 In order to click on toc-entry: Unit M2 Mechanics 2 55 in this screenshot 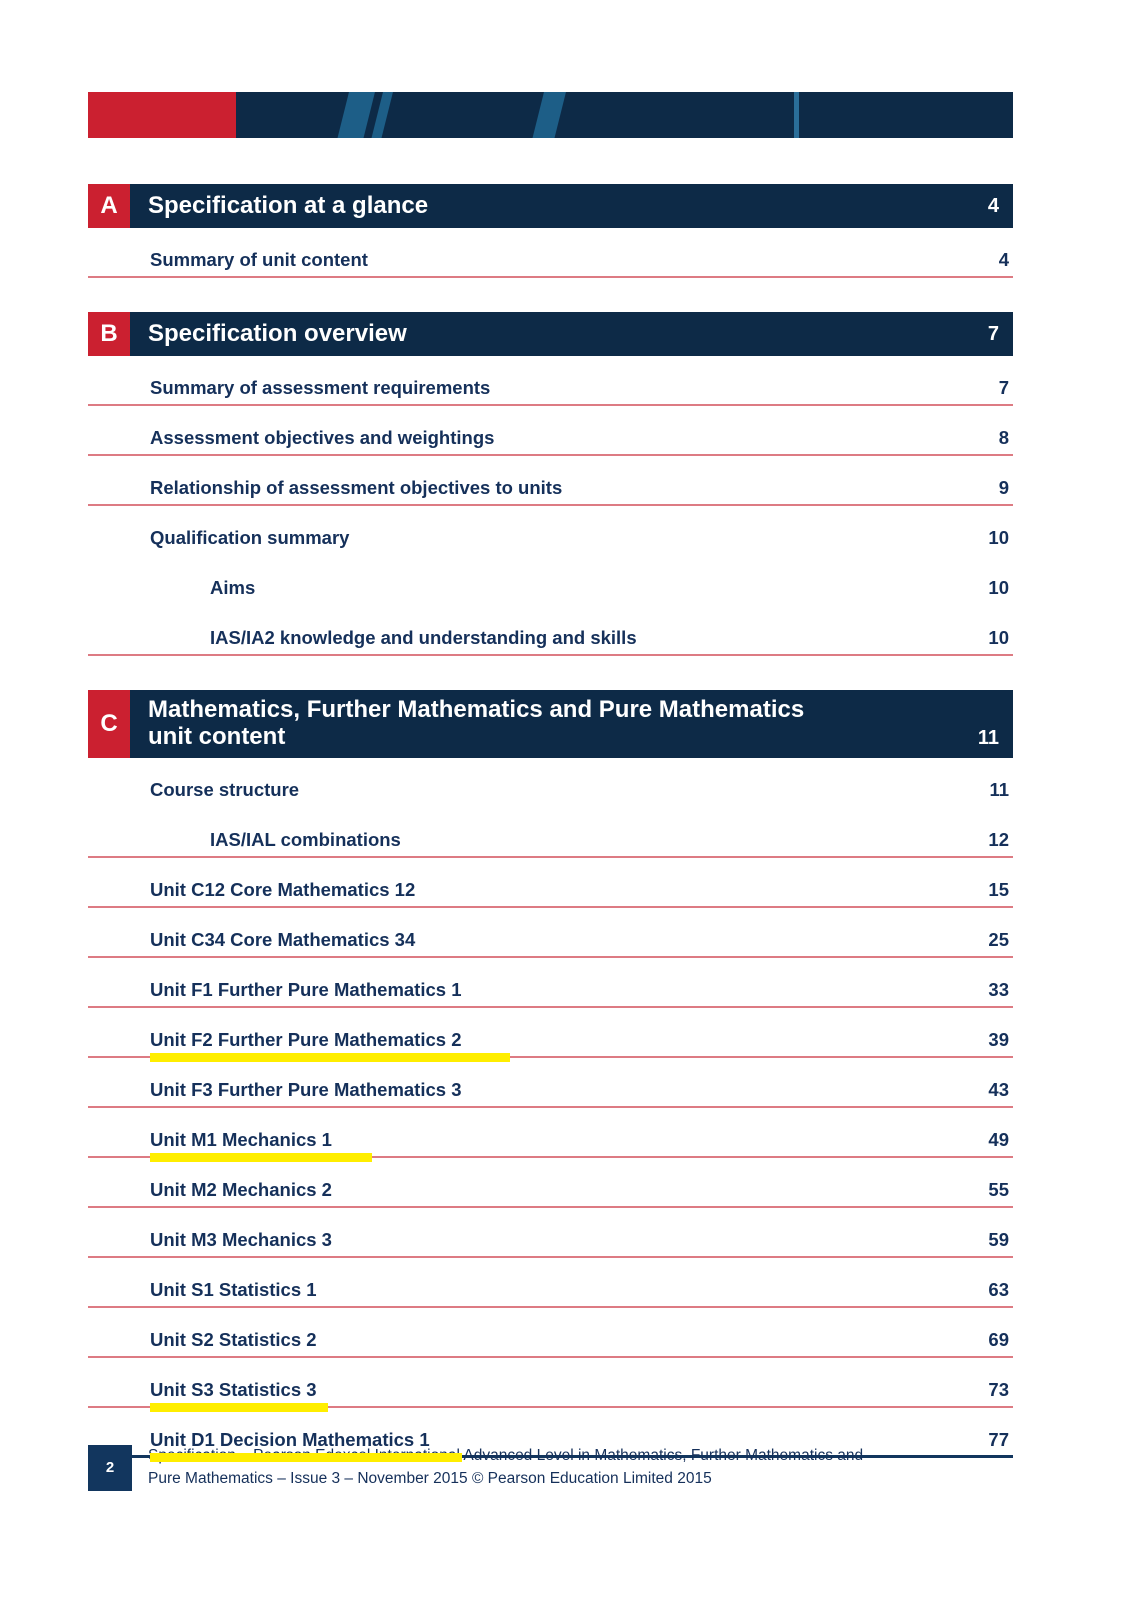, I will do `click(550, 1183)`.